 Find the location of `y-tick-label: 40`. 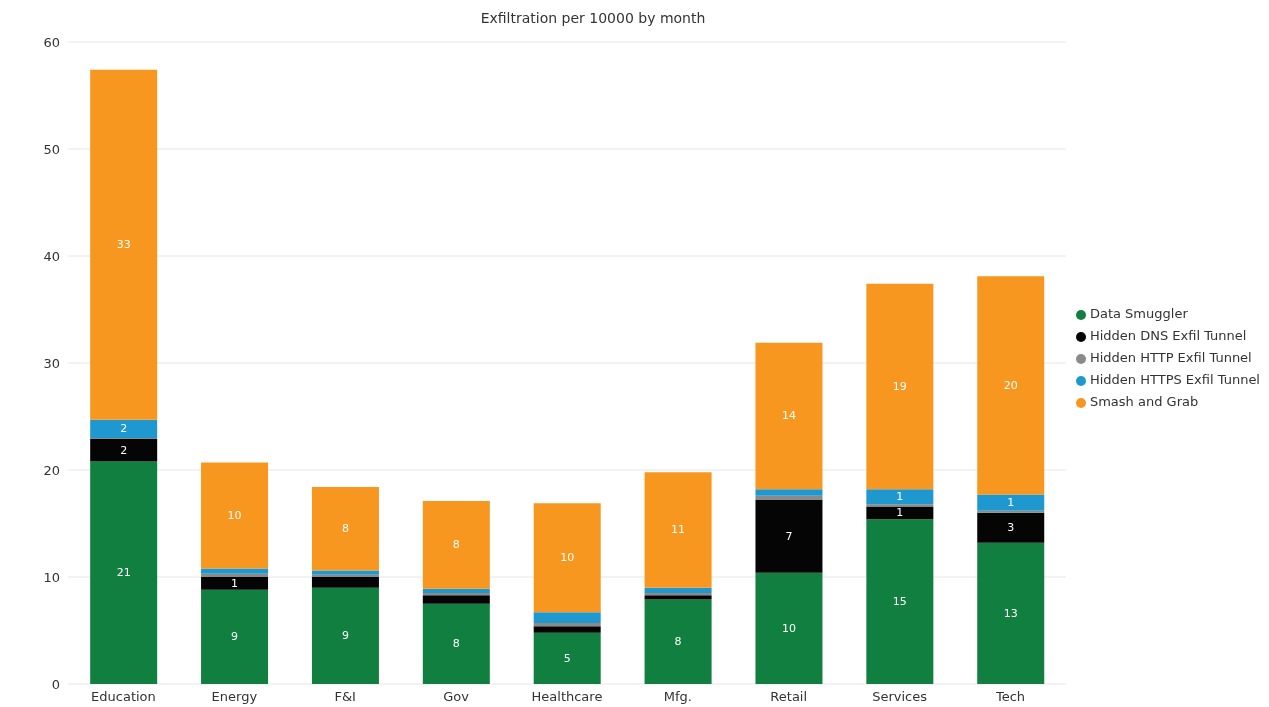

y-tick-label: 40 is located at coordinates (51, 256).